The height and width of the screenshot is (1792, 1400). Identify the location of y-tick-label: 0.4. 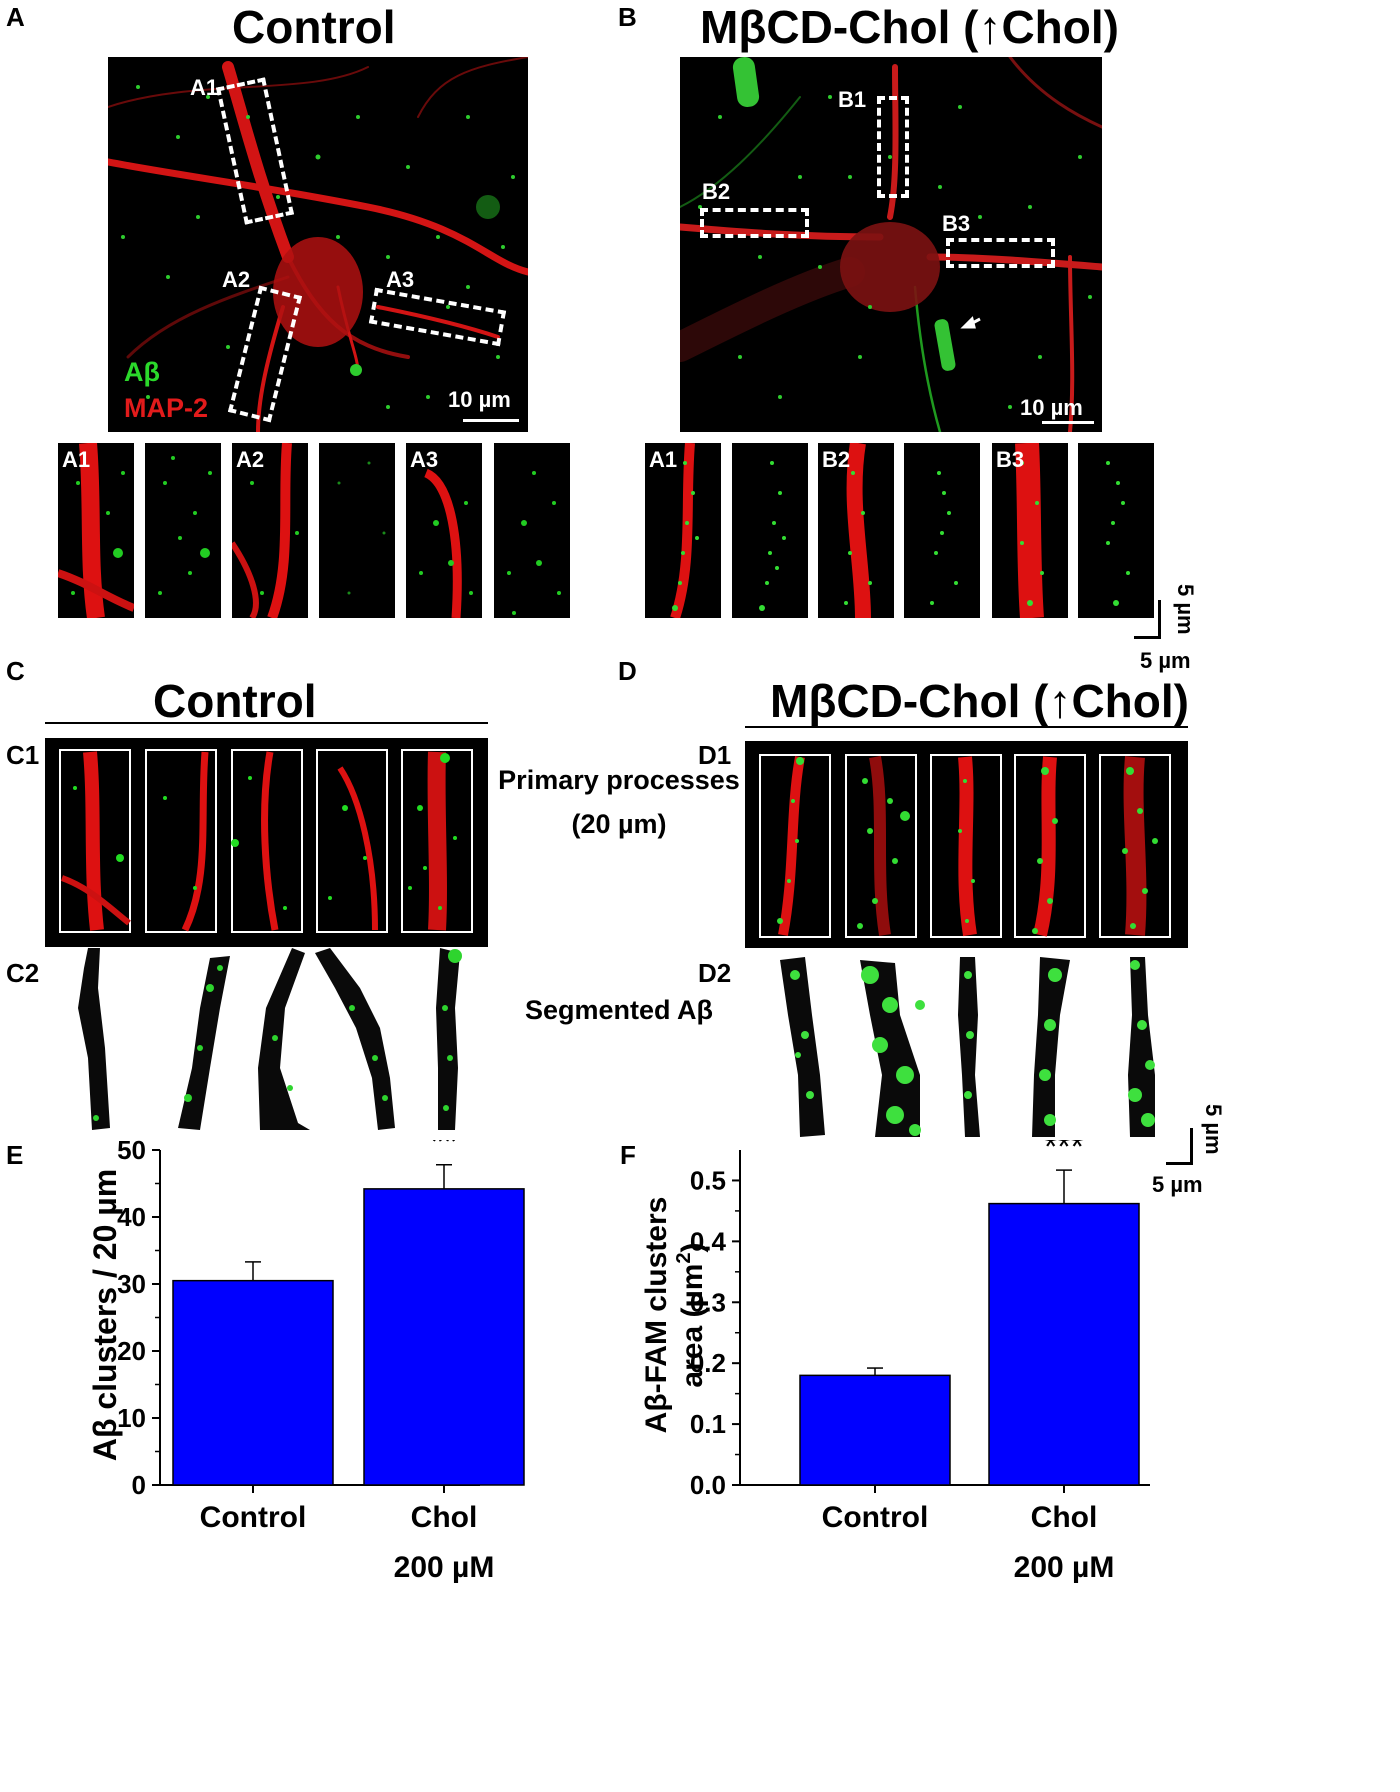
(708, 1241).